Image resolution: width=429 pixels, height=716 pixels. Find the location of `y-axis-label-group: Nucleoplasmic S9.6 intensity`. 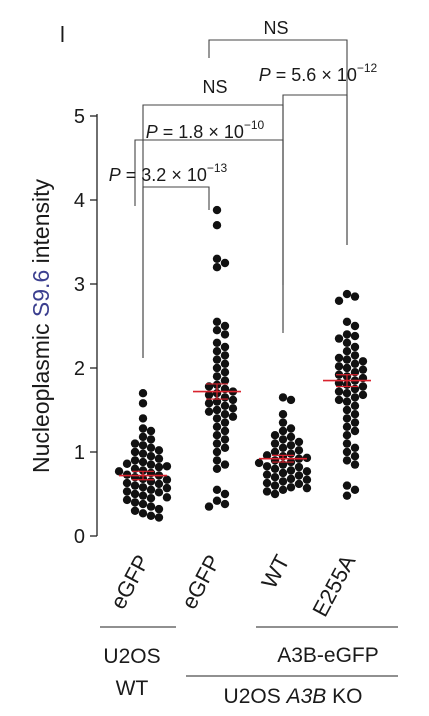

y-axis-label-group: Nucleoplasmic S9.6 intensity is located at coordinates (41, 325).